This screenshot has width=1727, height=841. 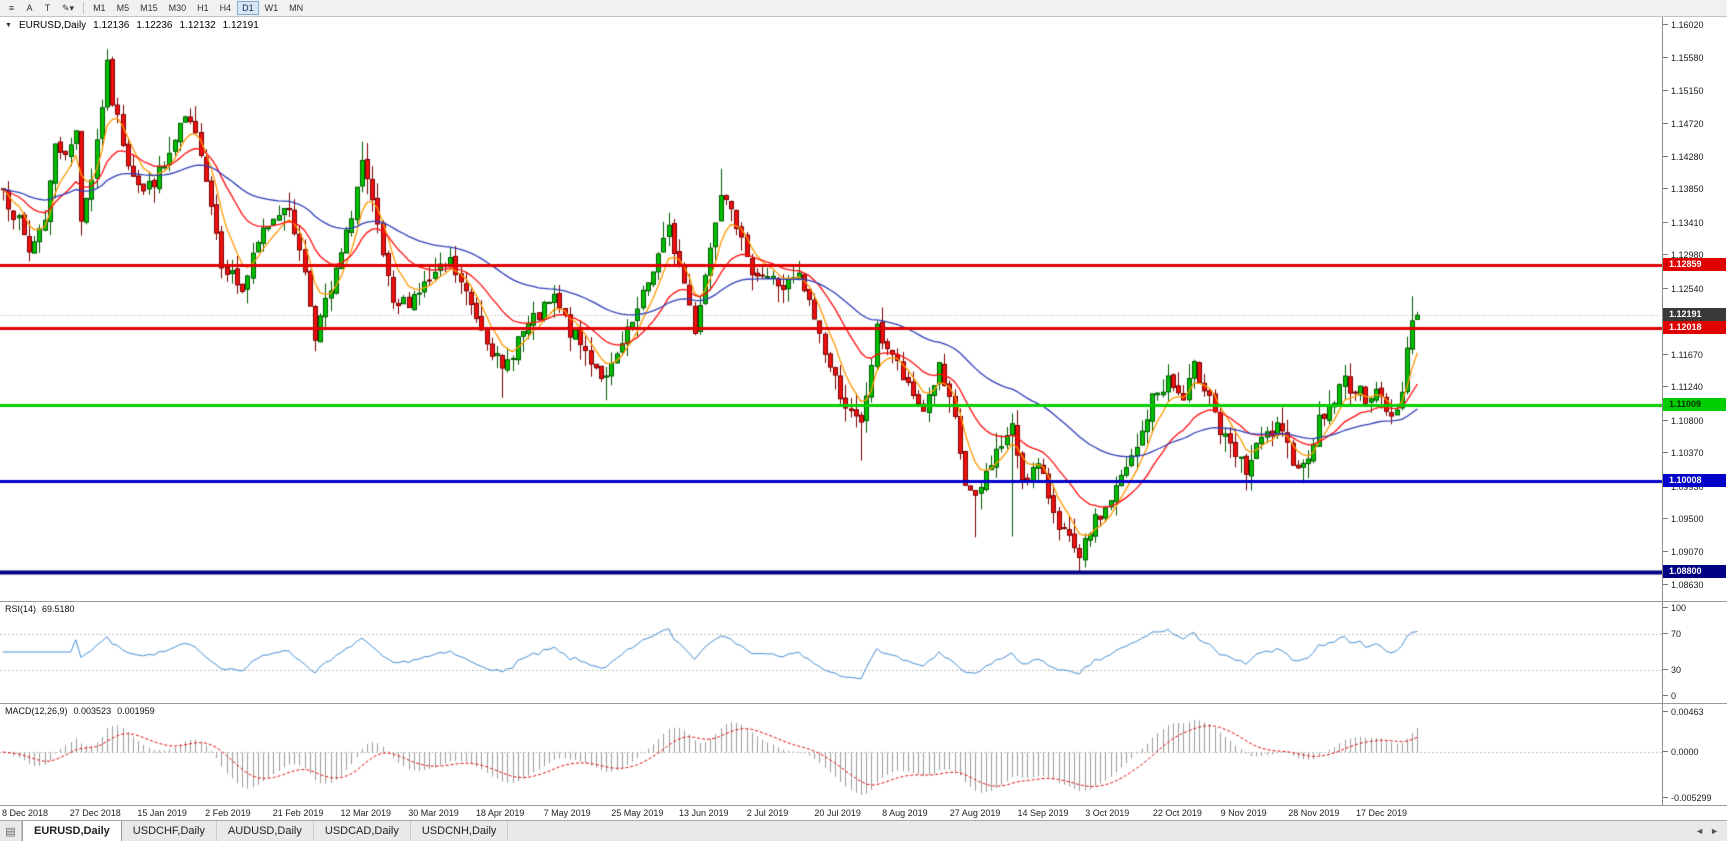 I want to click on macd-tick: 0.00463, so click(x=1683, y=712).